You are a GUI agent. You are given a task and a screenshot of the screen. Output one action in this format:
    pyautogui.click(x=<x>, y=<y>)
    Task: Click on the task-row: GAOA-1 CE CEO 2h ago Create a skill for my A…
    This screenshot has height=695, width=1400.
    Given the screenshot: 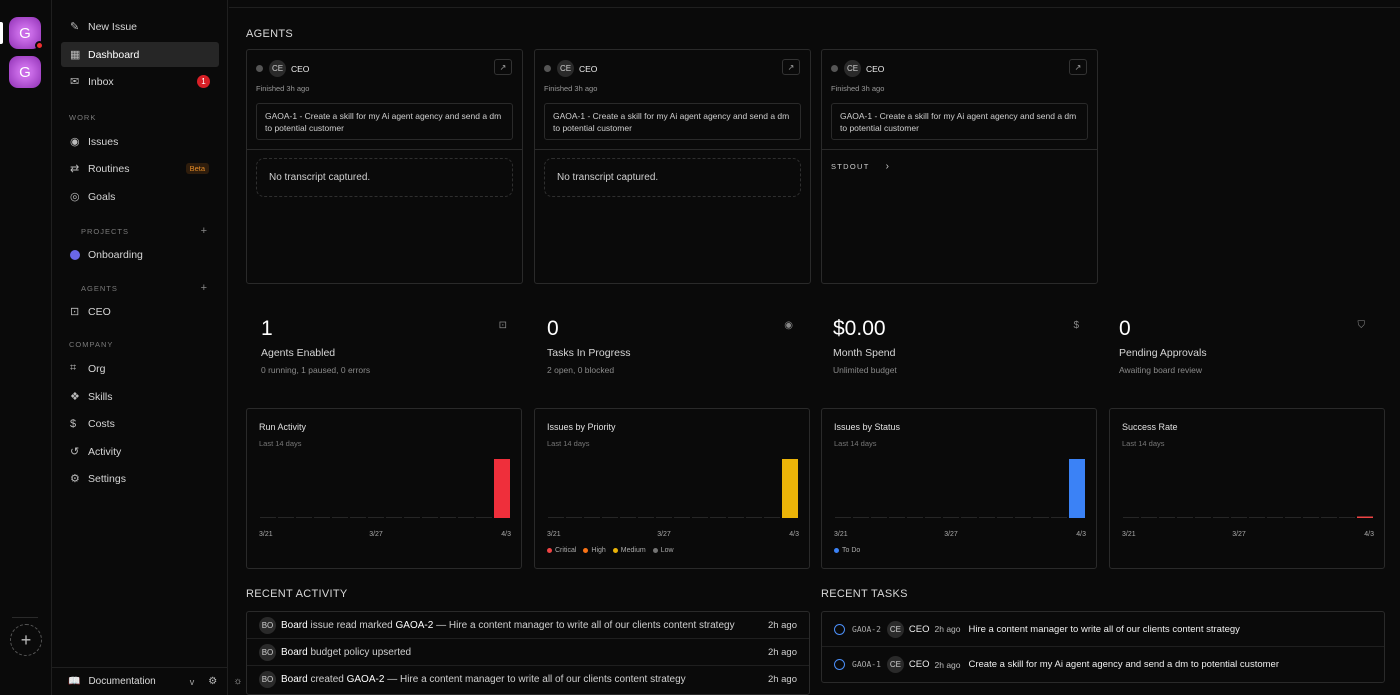 What is the action you would take?
    pyautogui.click(x=1103, y=664)
    